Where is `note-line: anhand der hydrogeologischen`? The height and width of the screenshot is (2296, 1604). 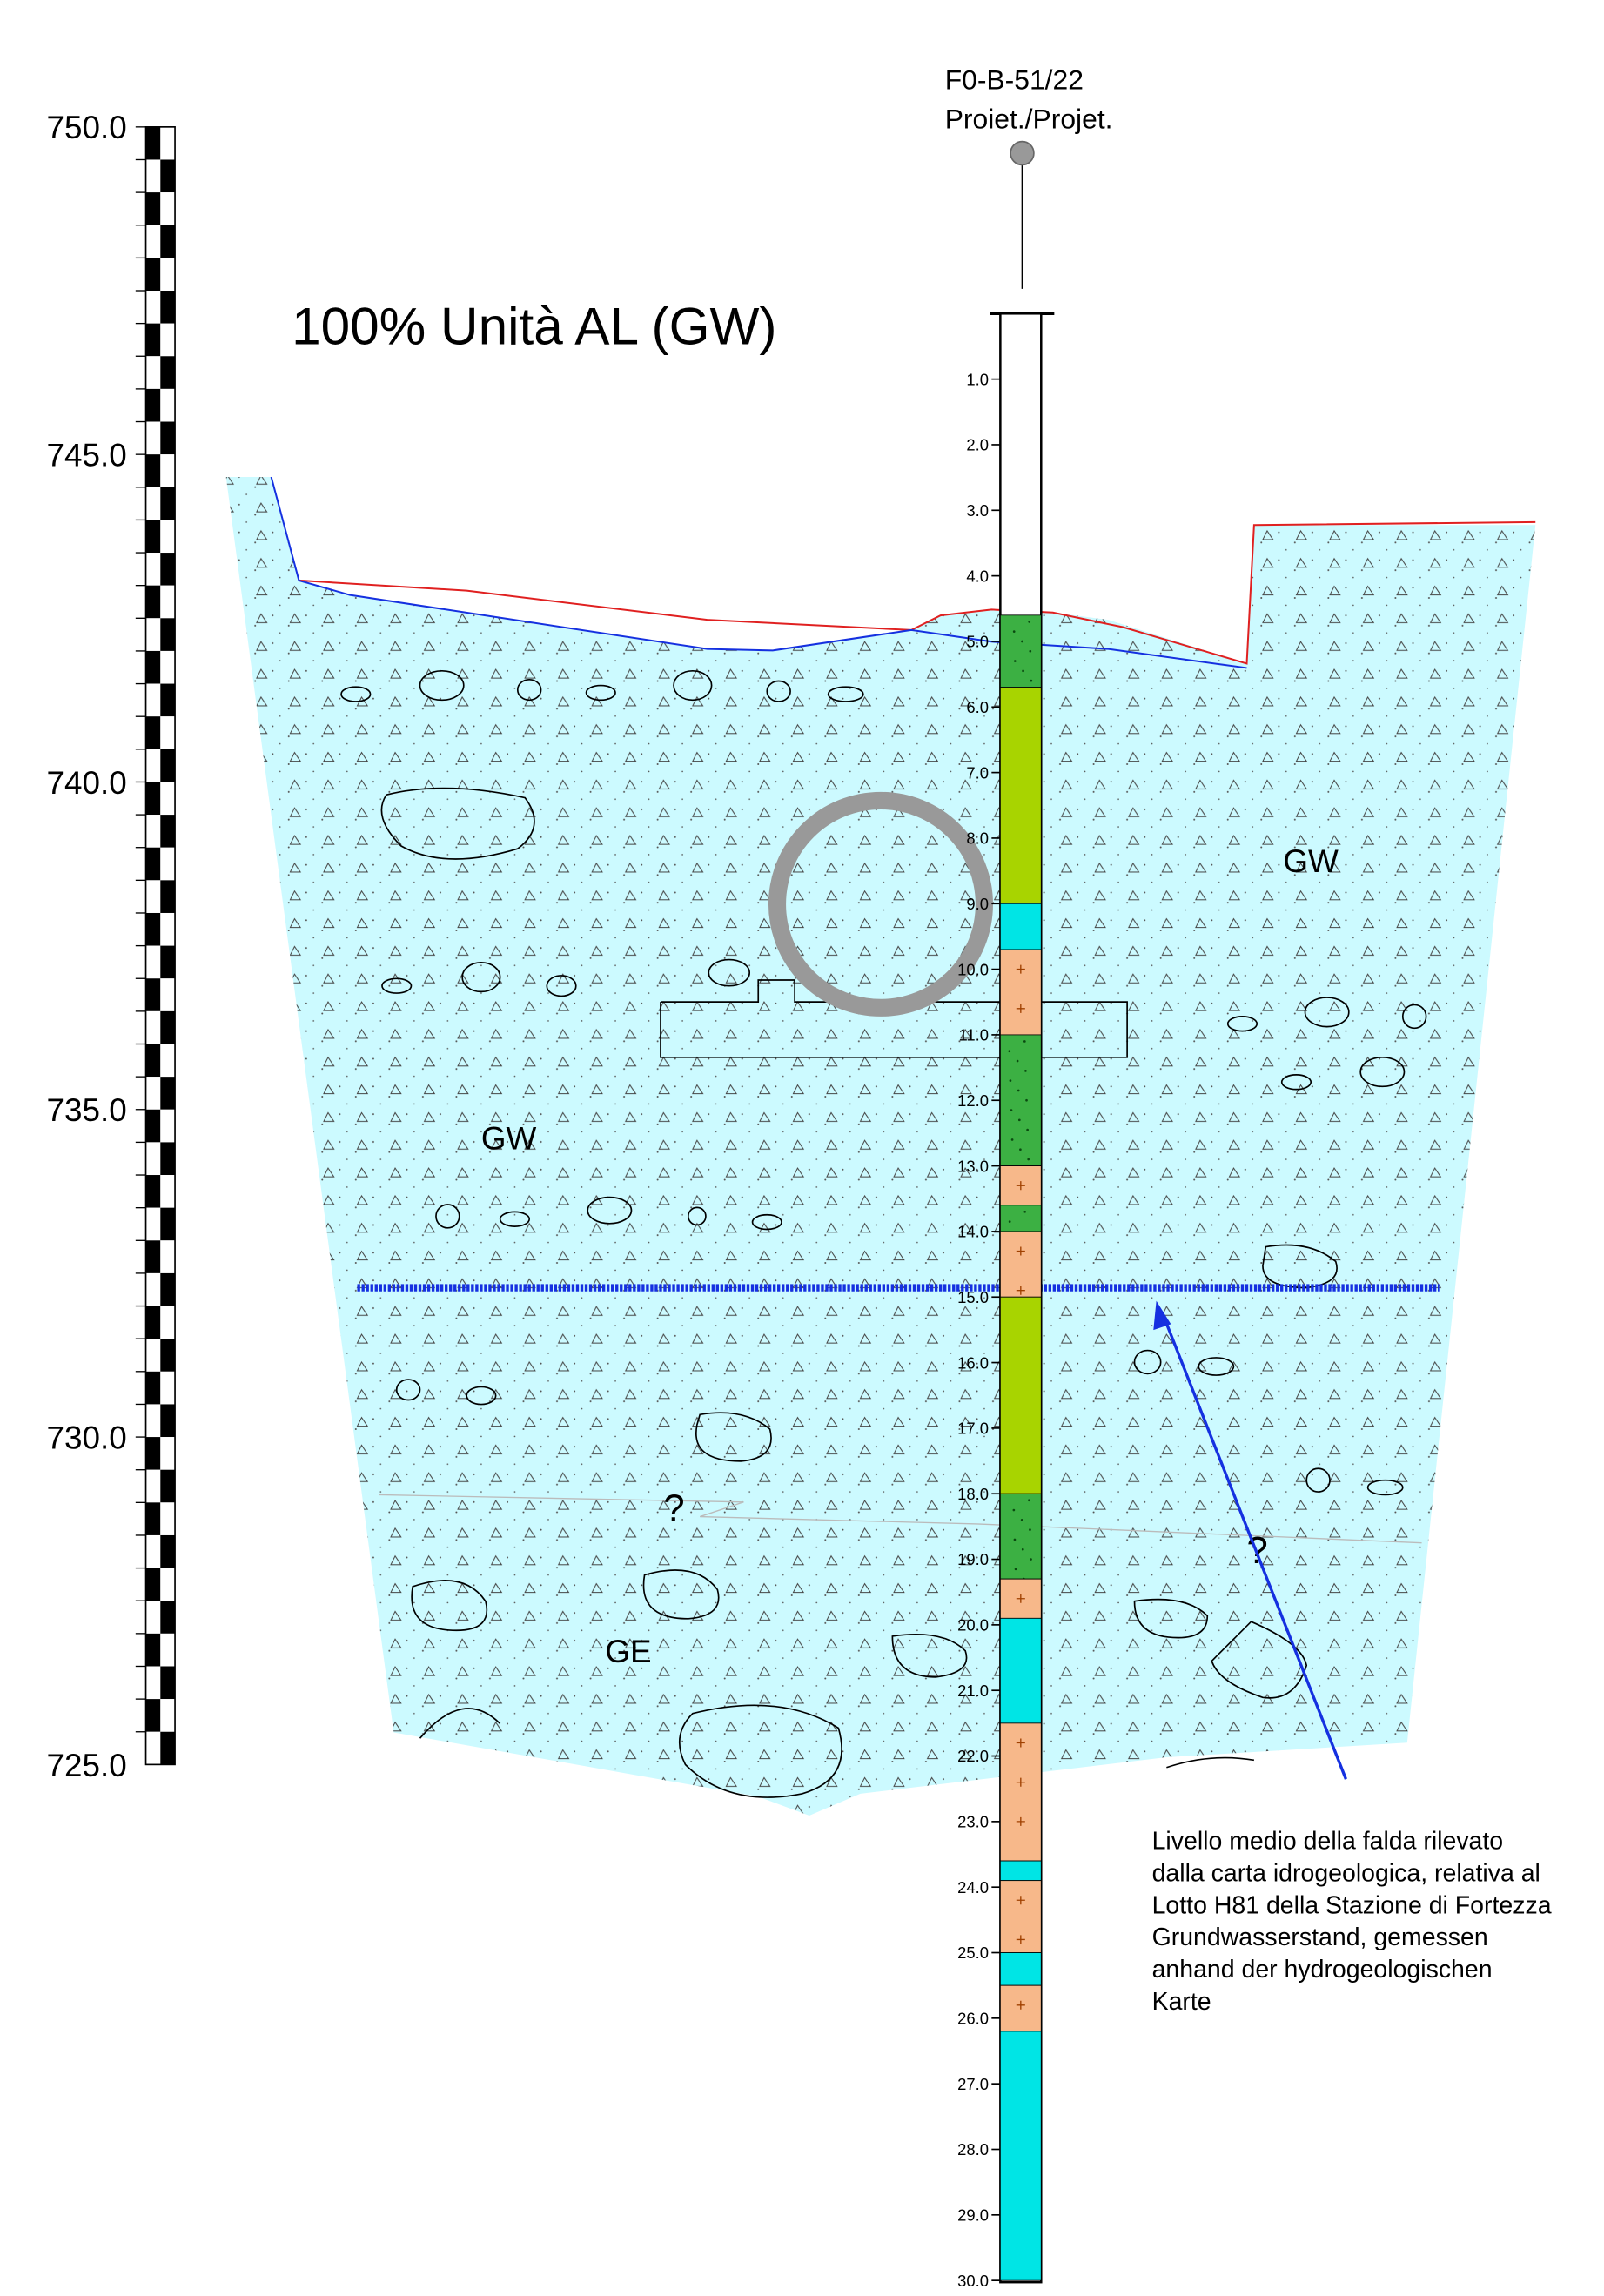
note-line: anhand der hydrogeologischen is located at coordinates (1322, 1970).